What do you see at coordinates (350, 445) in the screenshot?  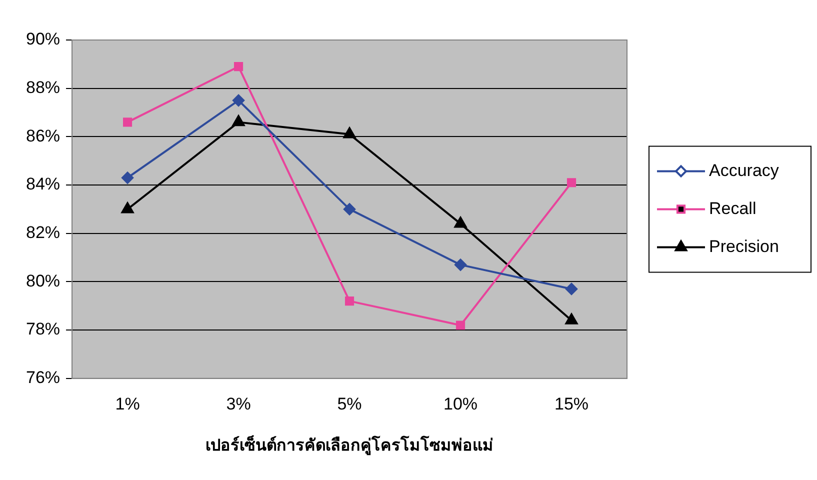 I see `x-axis-title: เปอร์เซ็นต์การคัดเลือกคู่โครโมโซมพ่อแม่` at bounding box center [350, 445].